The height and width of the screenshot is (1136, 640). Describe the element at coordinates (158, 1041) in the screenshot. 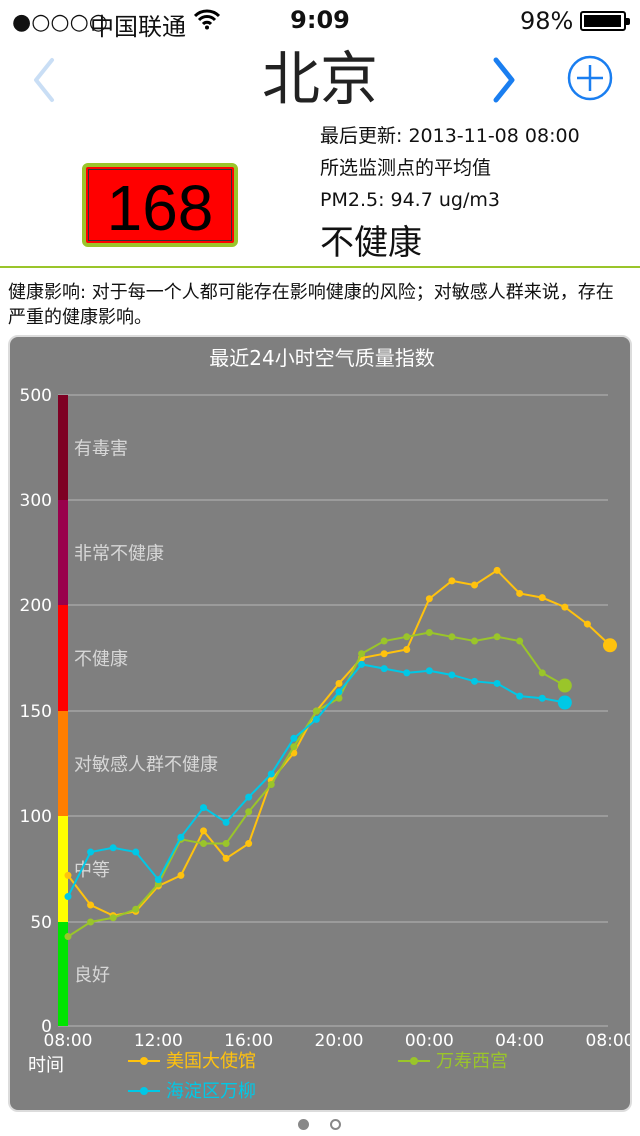

I see `x-tick-label: 12:00` at that location.